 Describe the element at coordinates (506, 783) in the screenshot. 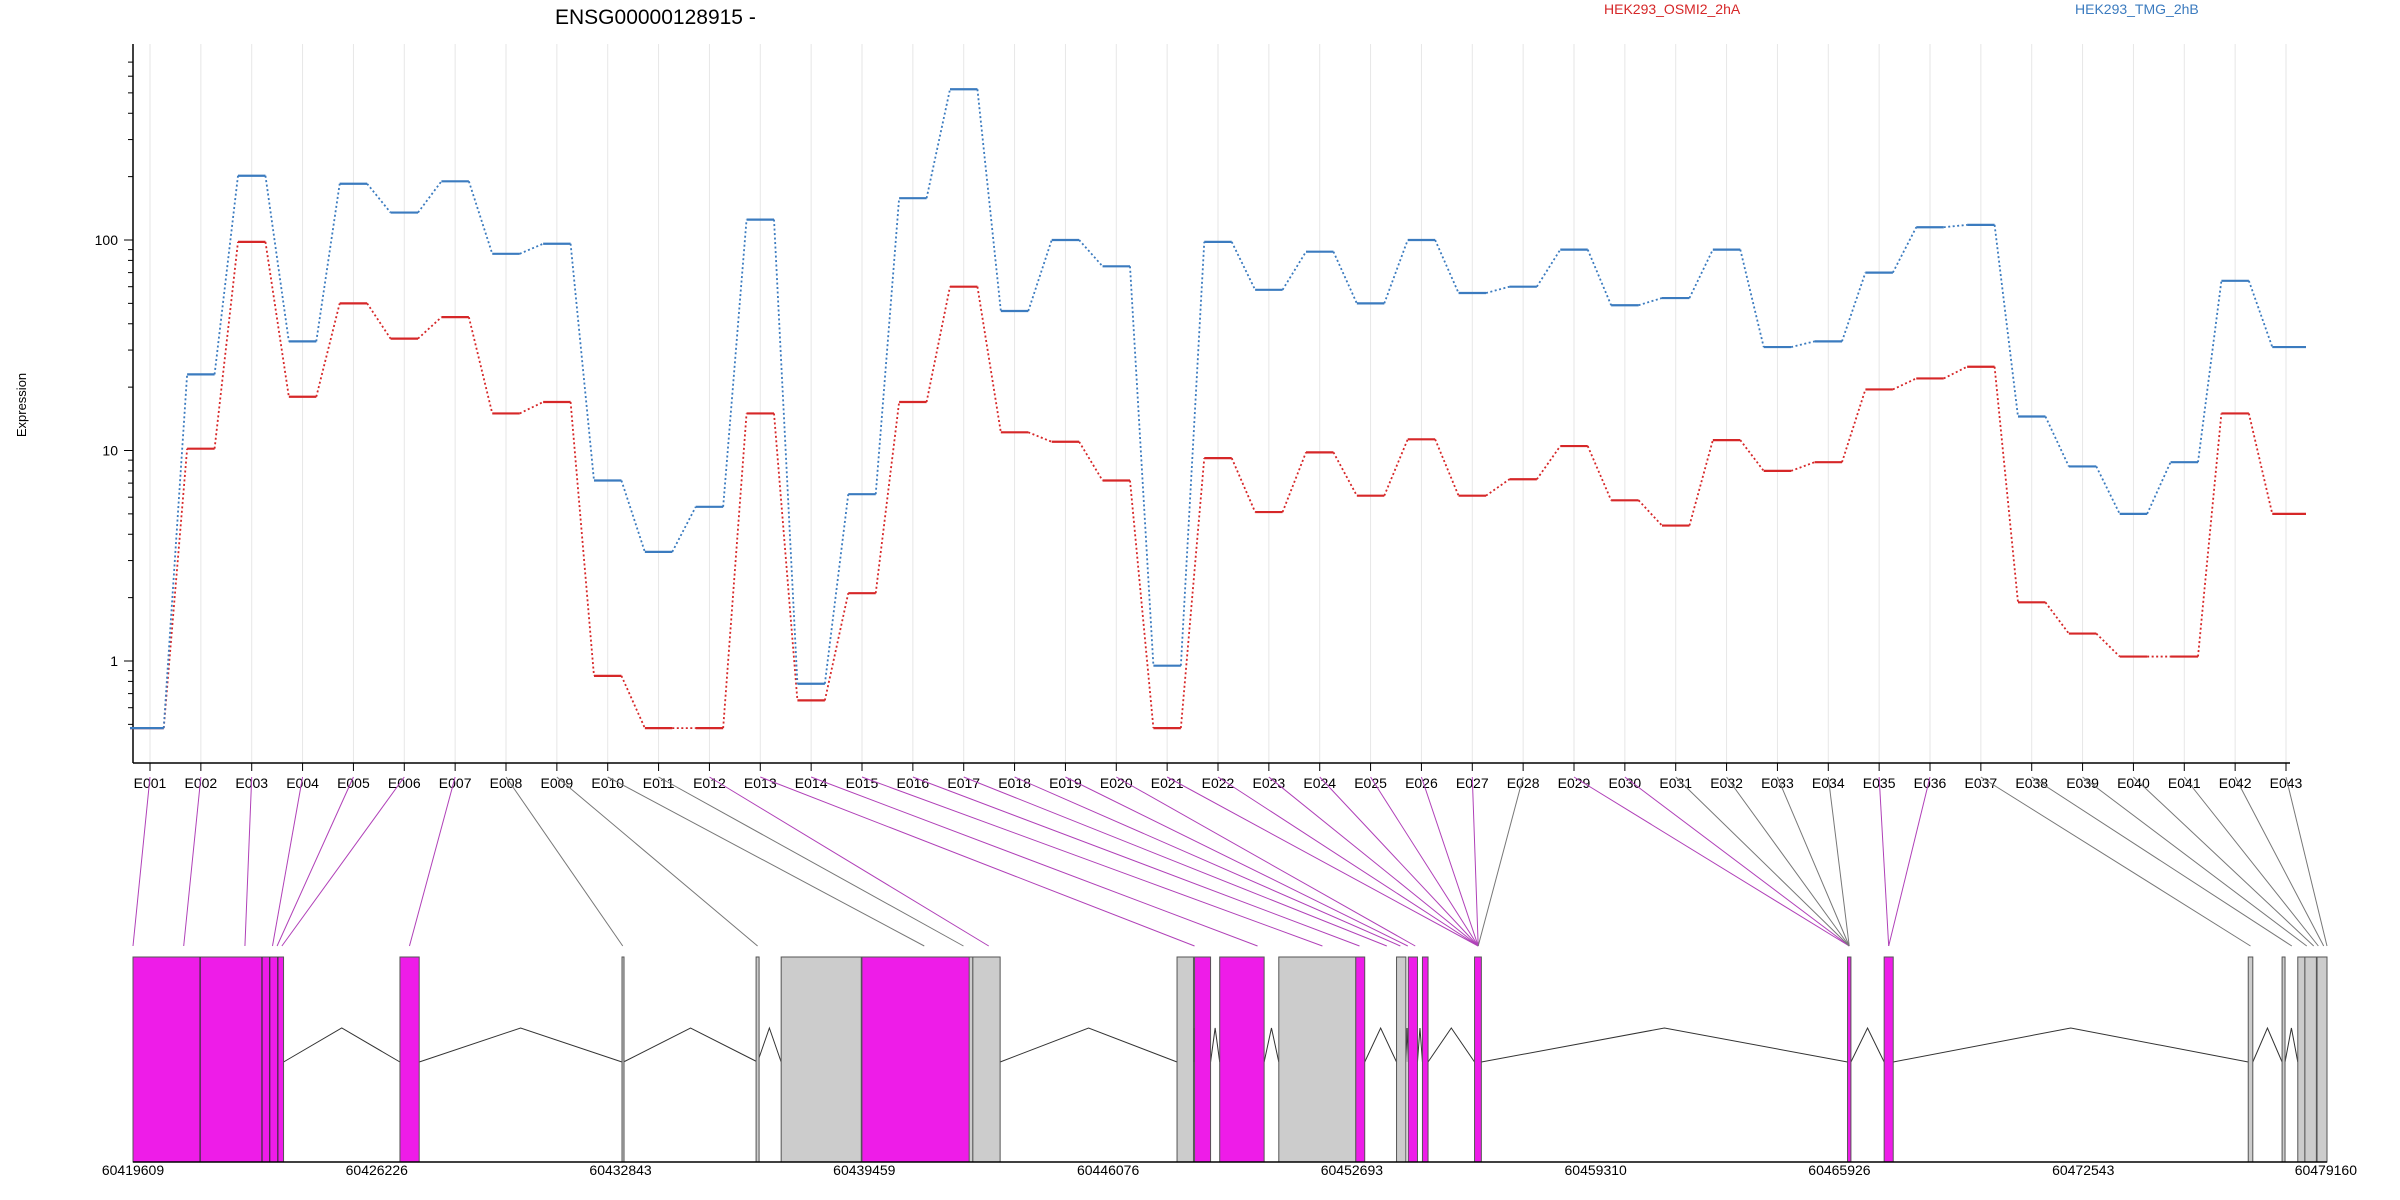

I see `x-tick-label: E008` at that location.